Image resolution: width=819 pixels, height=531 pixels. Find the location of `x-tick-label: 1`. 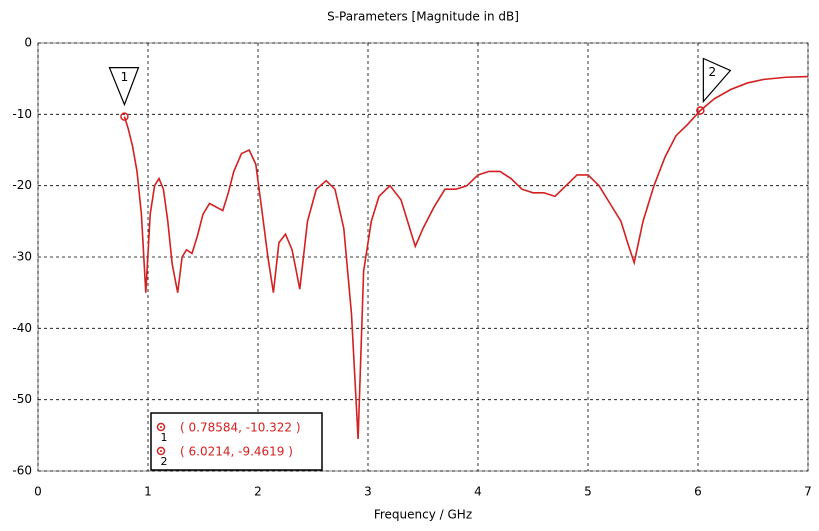

x-tick-label: 1 is located at coordinates (148, 492).